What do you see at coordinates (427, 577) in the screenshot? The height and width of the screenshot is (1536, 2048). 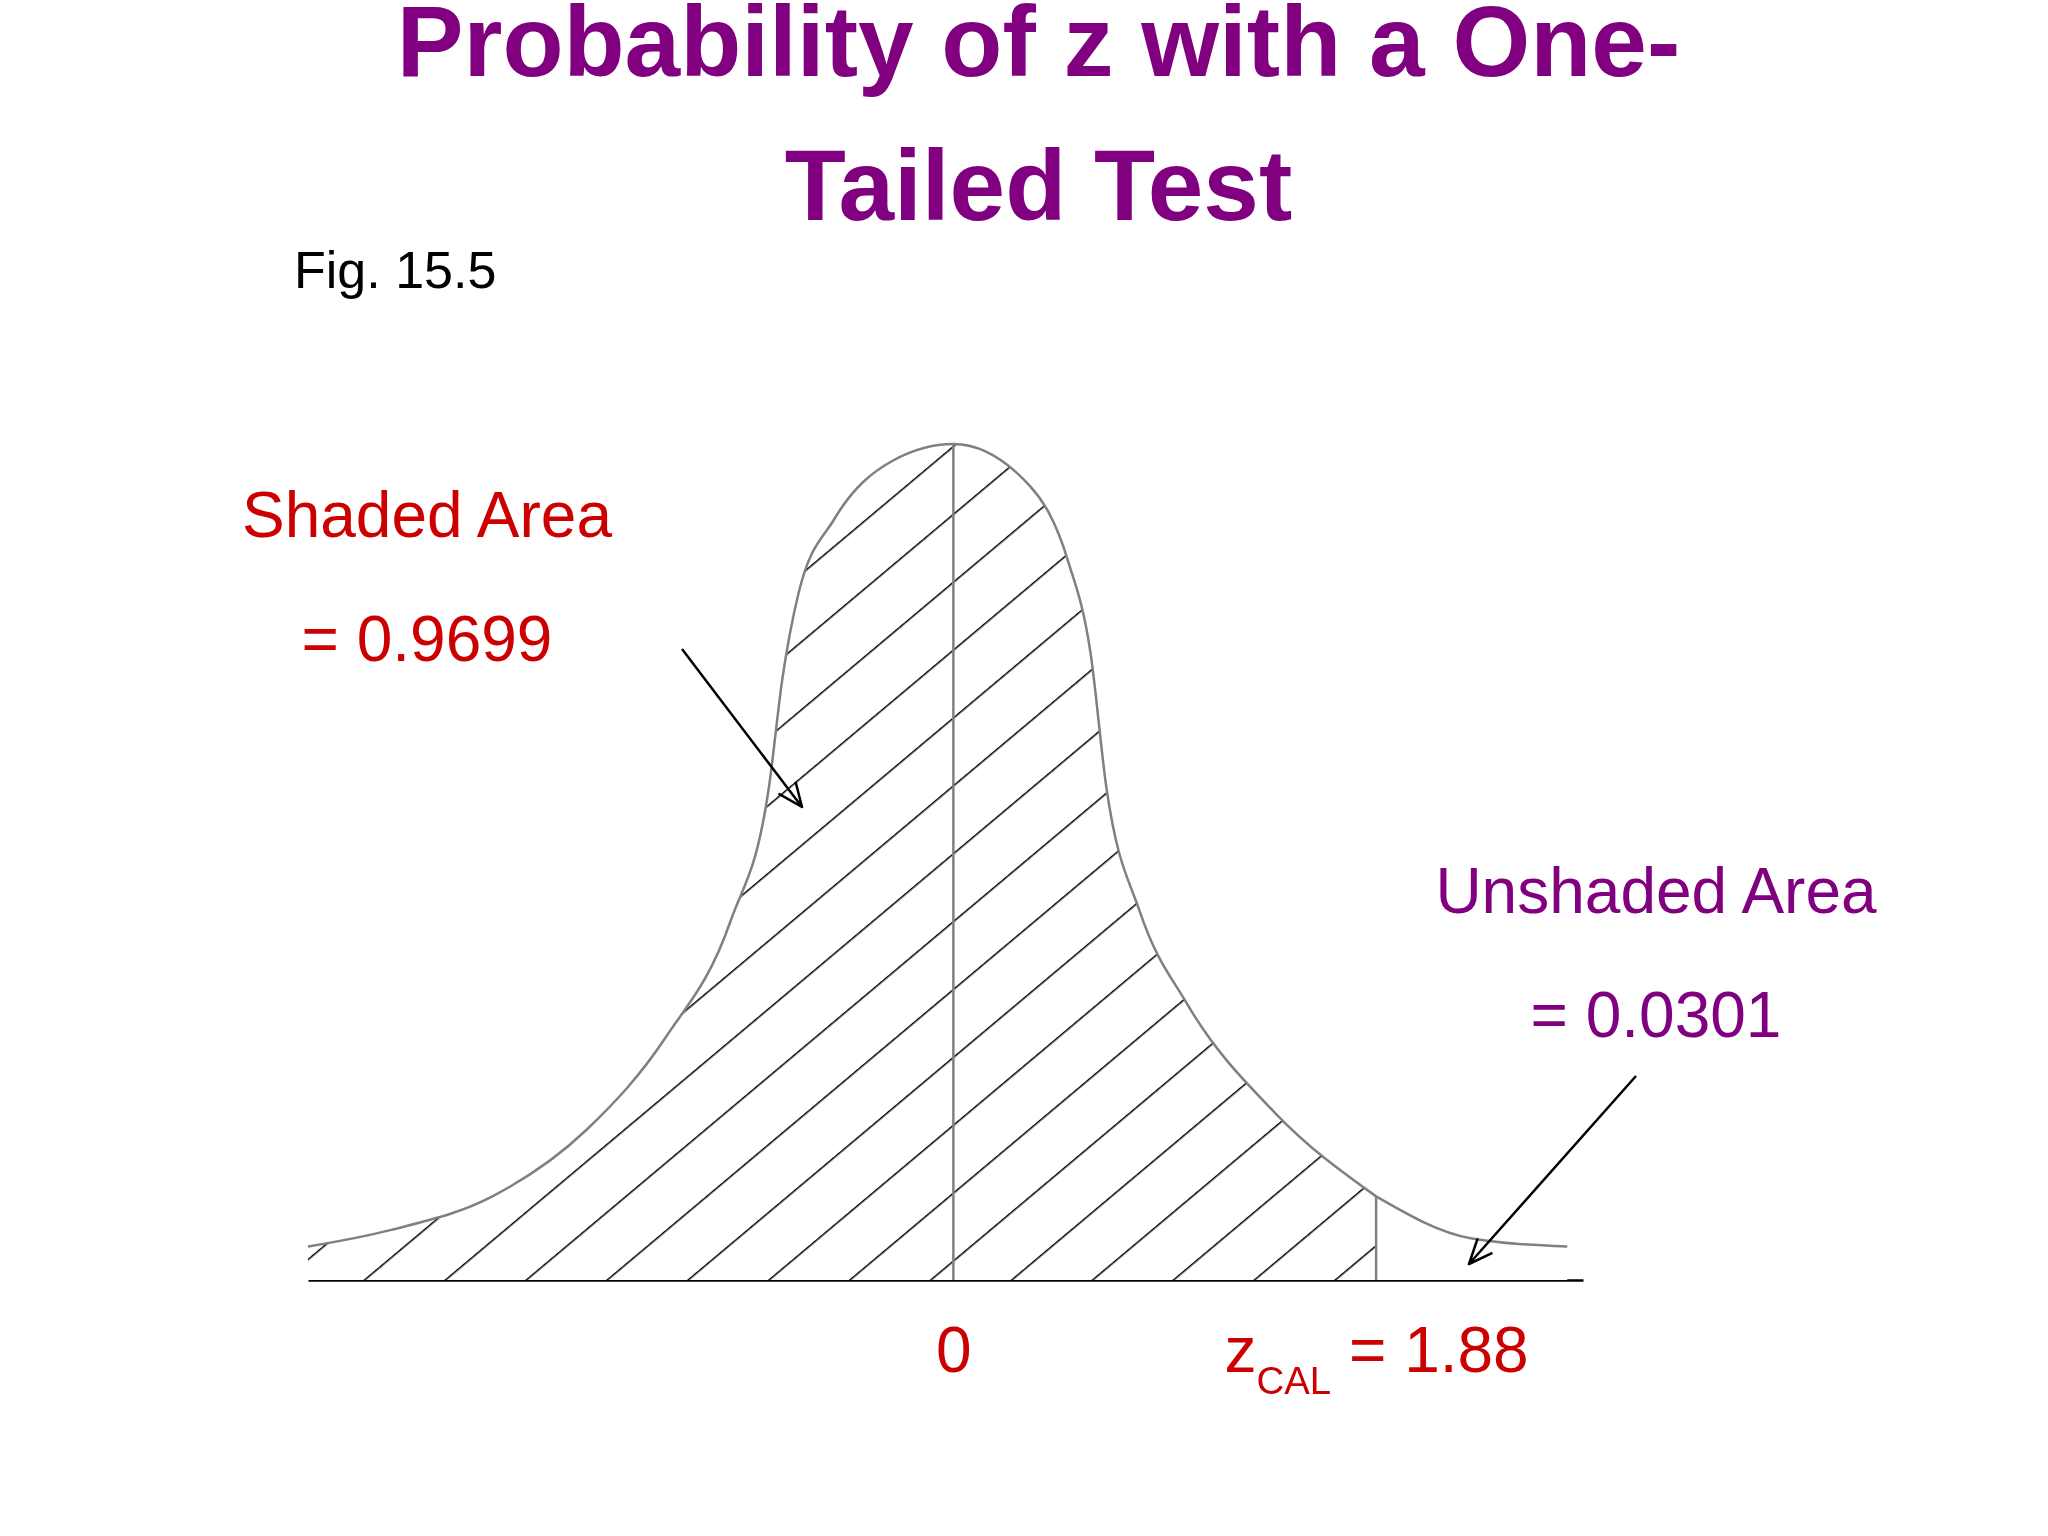 I see `annotation: Shaded Area = 0.9699` at bounding box center [427, 577].